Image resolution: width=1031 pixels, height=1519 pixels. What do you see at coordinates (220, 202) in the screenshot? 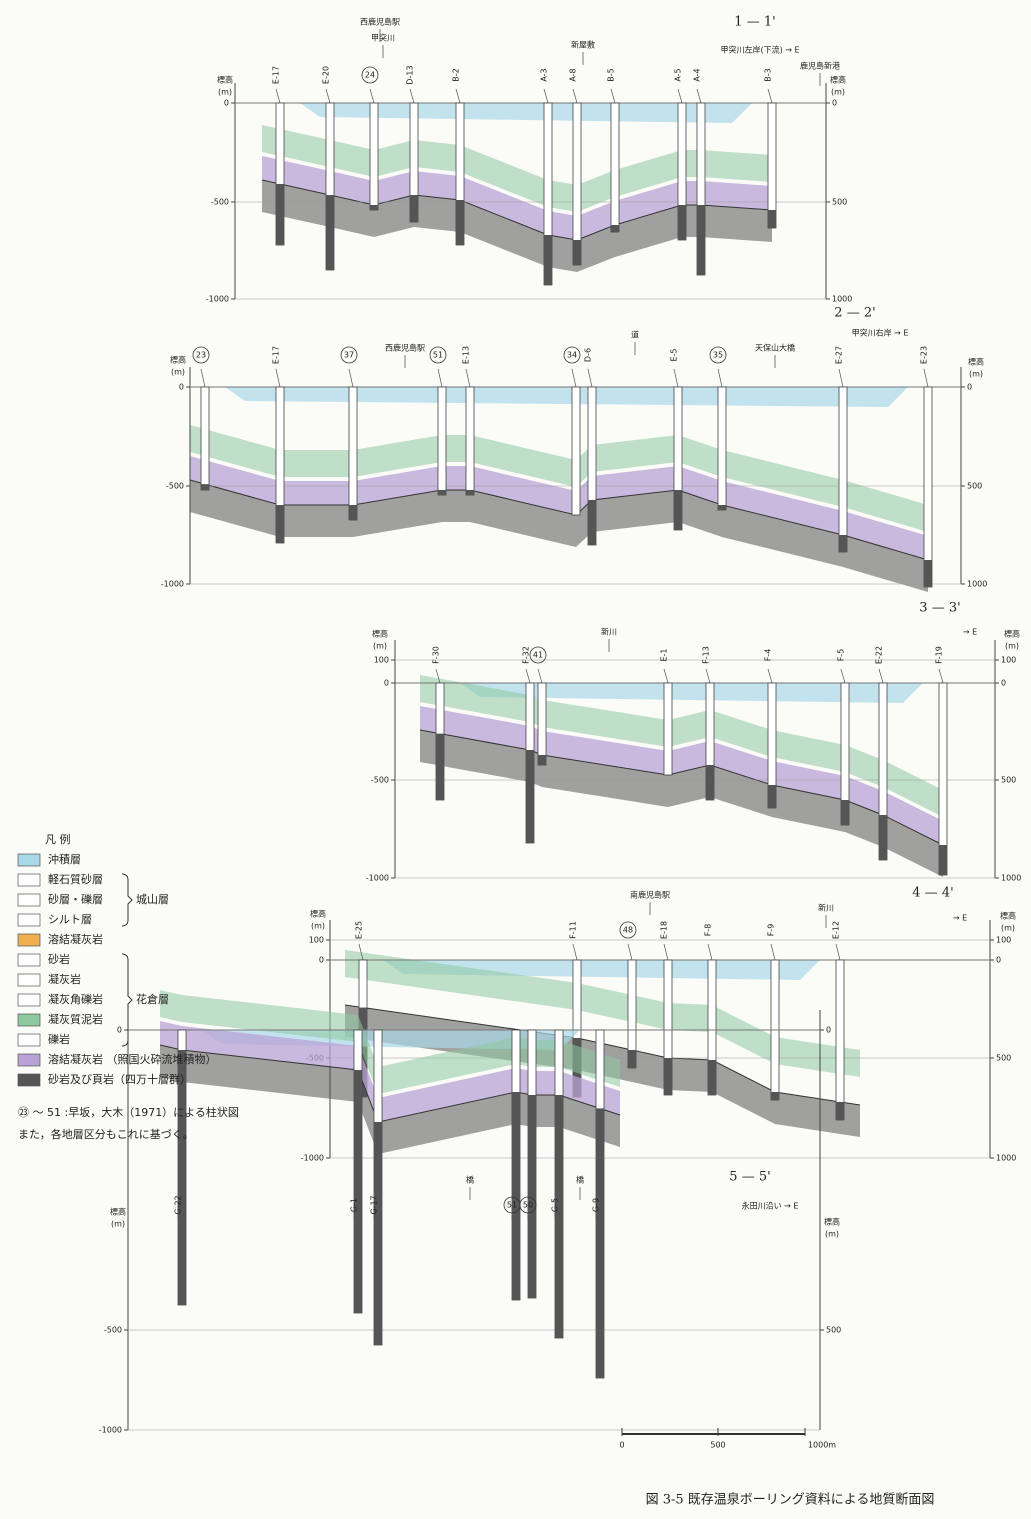
I see `left-tick-label: -500` at bounding box center [220, 202].